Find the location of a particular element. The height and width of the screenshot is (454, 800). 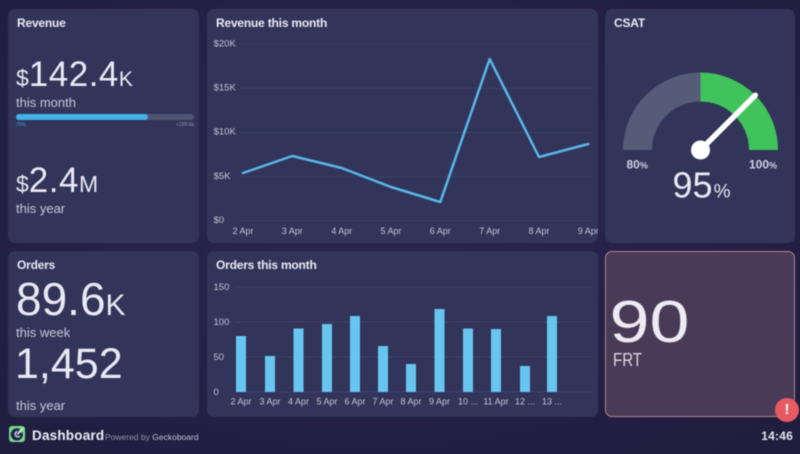

svg-text: 80% is located at coordinates (637, 165).